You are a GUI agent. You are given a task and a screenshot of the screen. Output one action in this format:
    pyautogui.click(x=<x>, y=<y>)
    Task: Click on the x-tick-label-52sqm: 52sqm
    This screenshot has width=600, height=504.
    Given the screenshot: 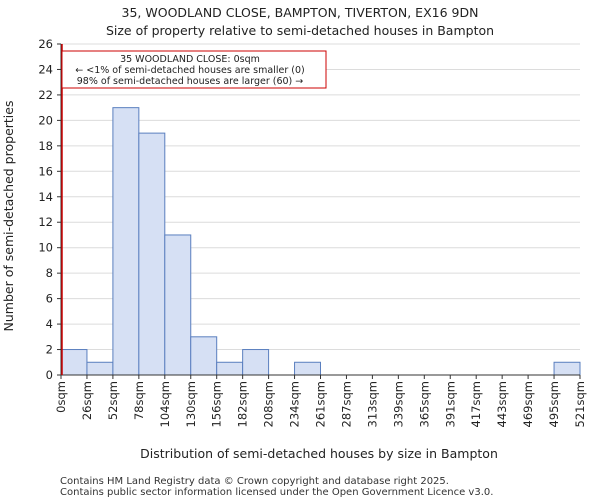 What is the action you would take?
    pyautogui.click(x=113, y=400)
    